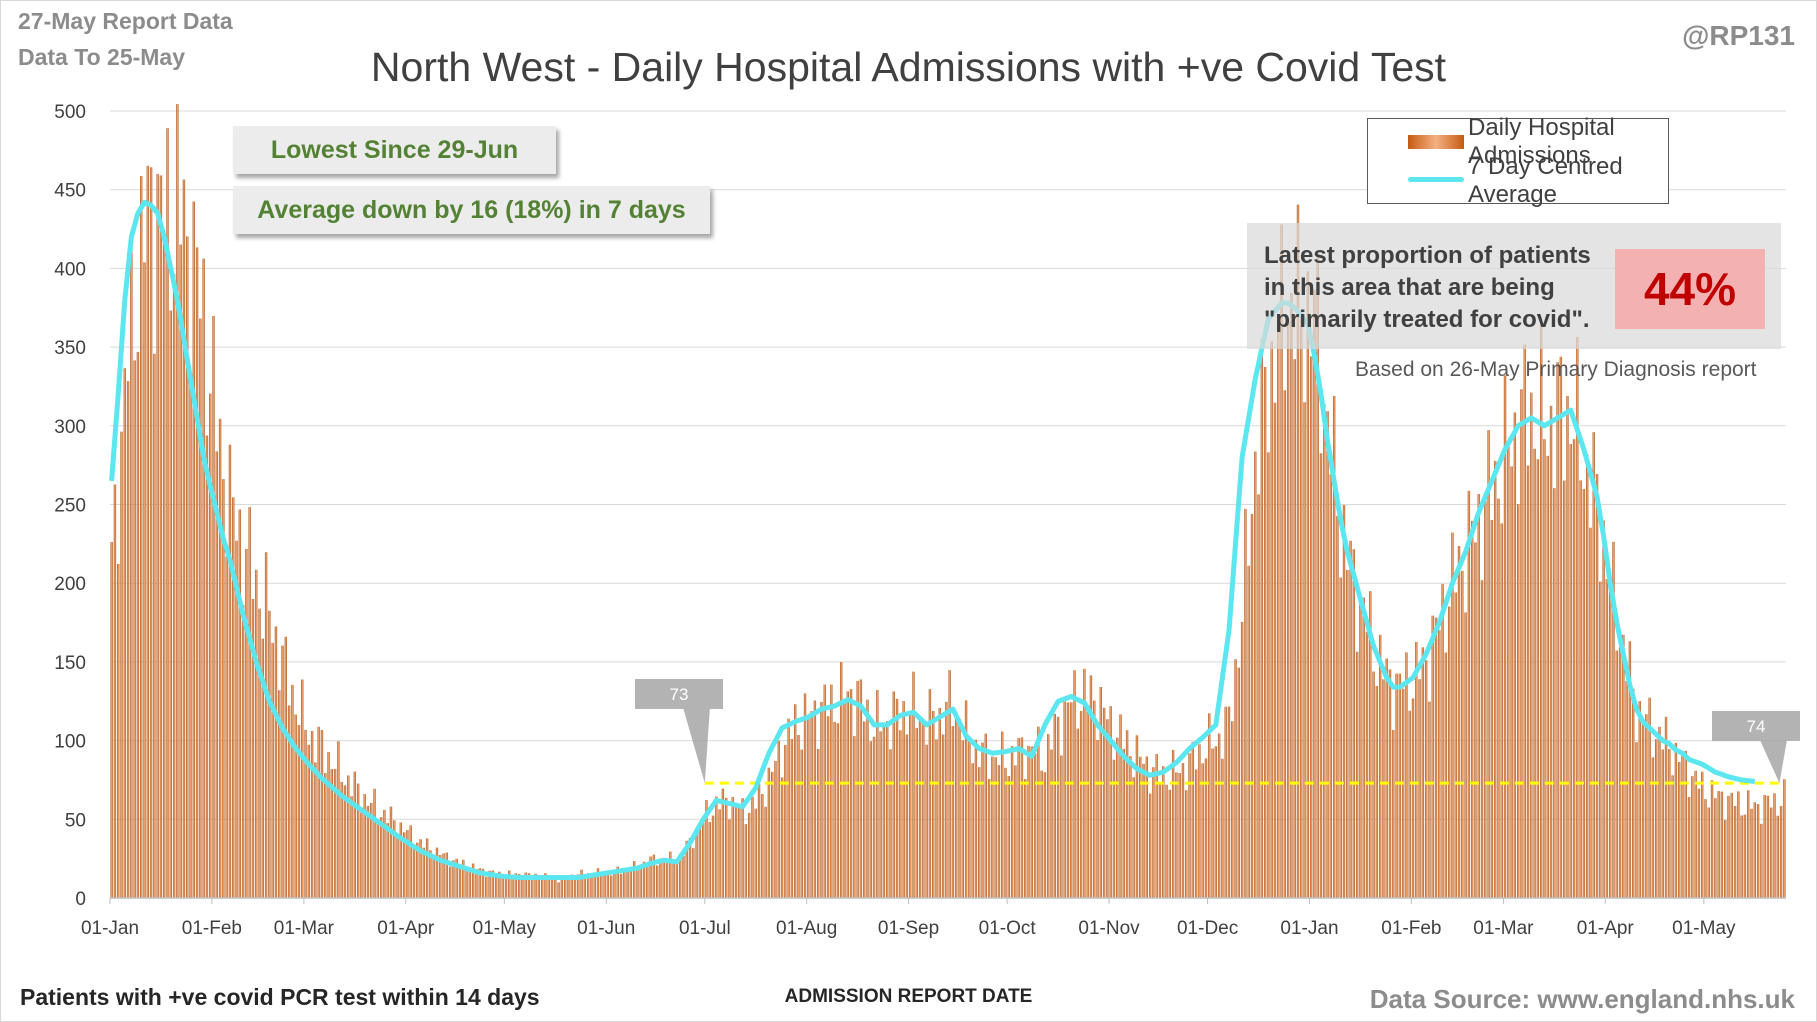 This screenshot has height=1022, width=1817. I want to click on x-tick-label: 01-Apr, so click(406, 928).